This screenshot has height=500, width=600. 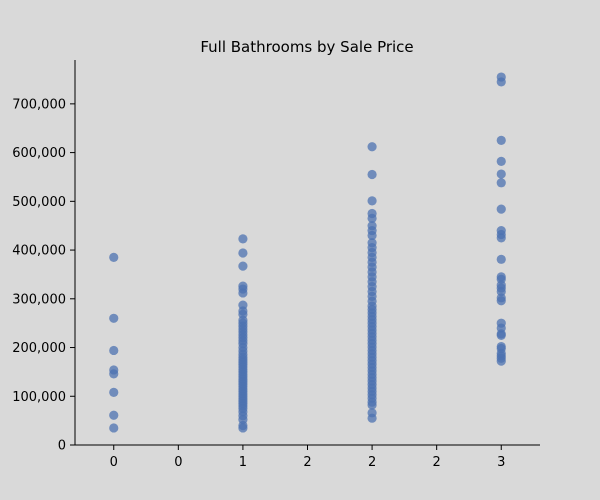 What do you see at coordinates (243, 462) in the screenshot?
I see `x-tick-label: 1` at bounding box center [243, 462].